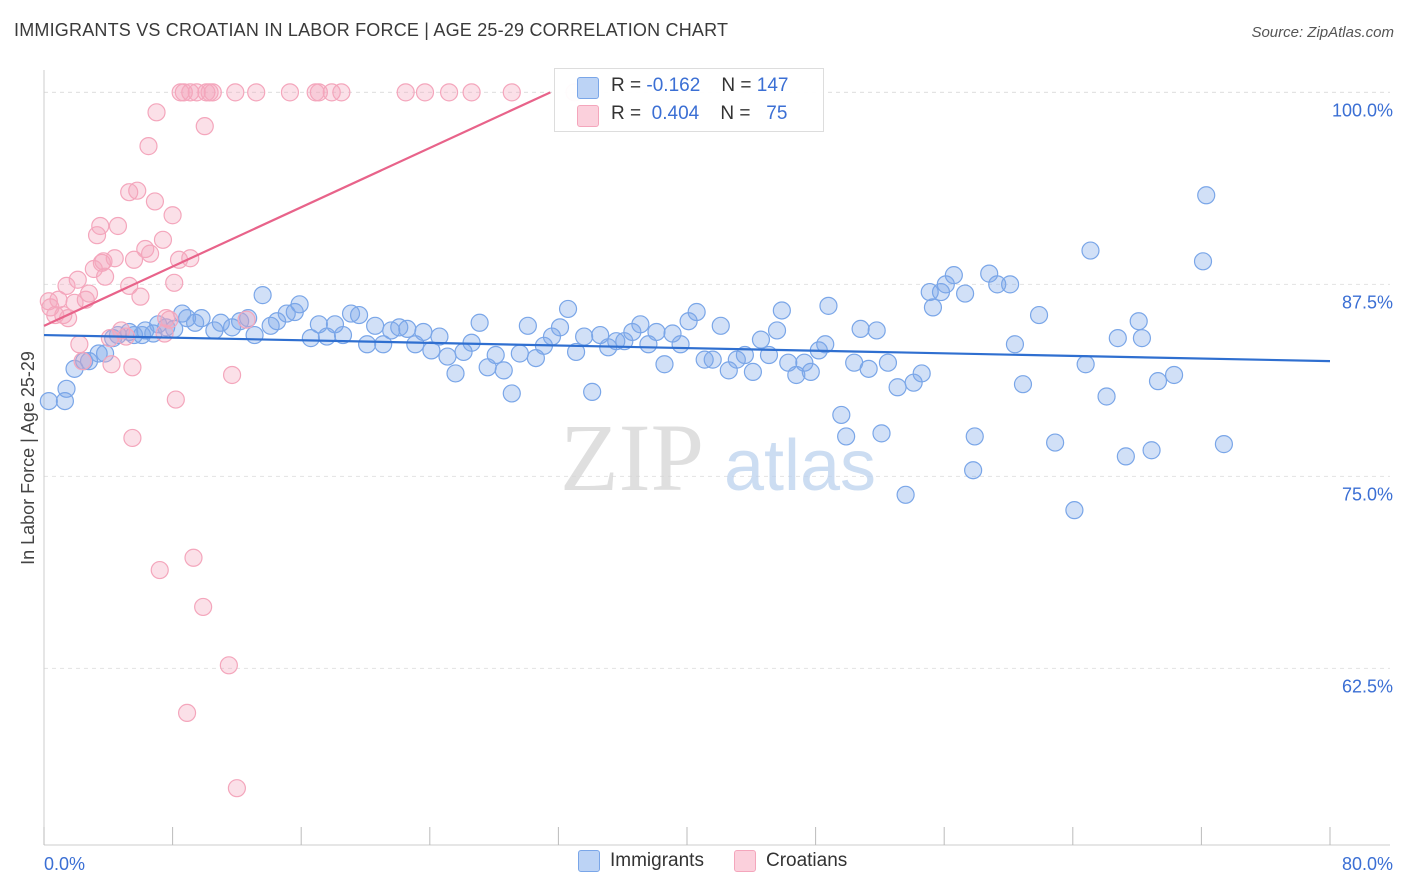  I want to click on swatch-immigrants, so click(588, 88).